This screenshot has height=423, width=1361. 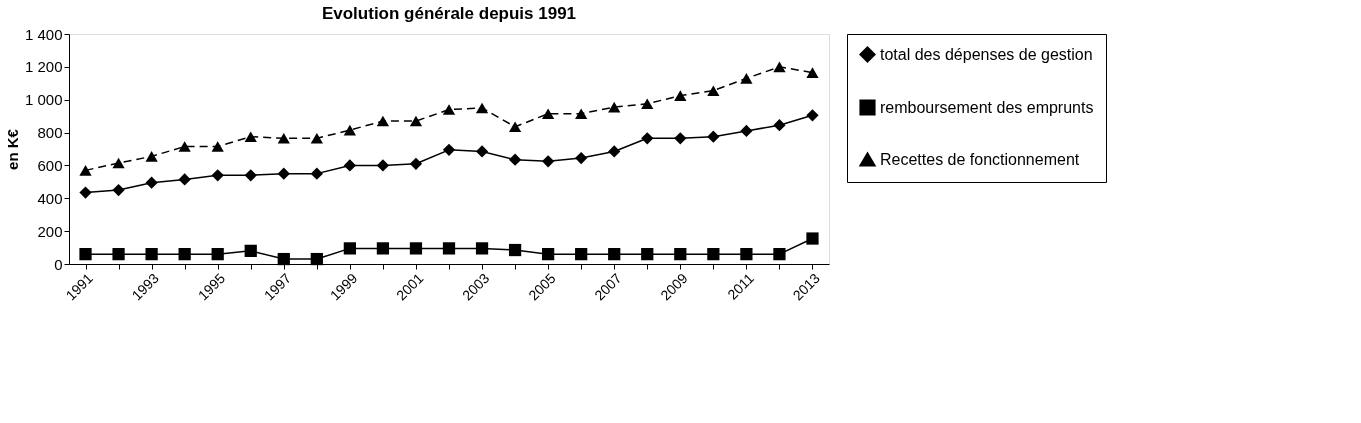 What do you see at coordinates (980, 159) in the screenshot?
I see `legend-label: Recettes de fonctionnement` at bounding box center [980, 159].